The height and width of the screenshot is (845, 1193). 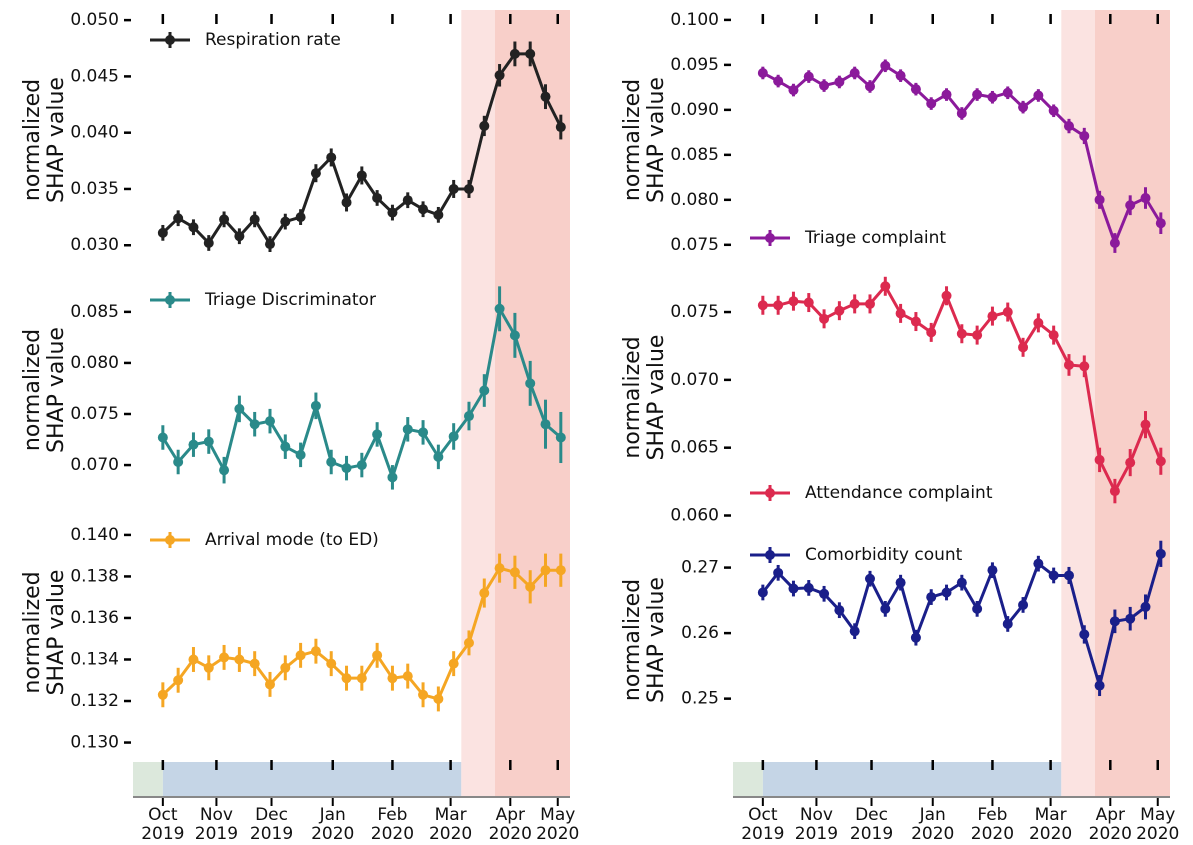 What do you see at coordinates (273, 40) in the screenshot?
I see `legend-label: Respiration rate` at bounding box center [273, 40].